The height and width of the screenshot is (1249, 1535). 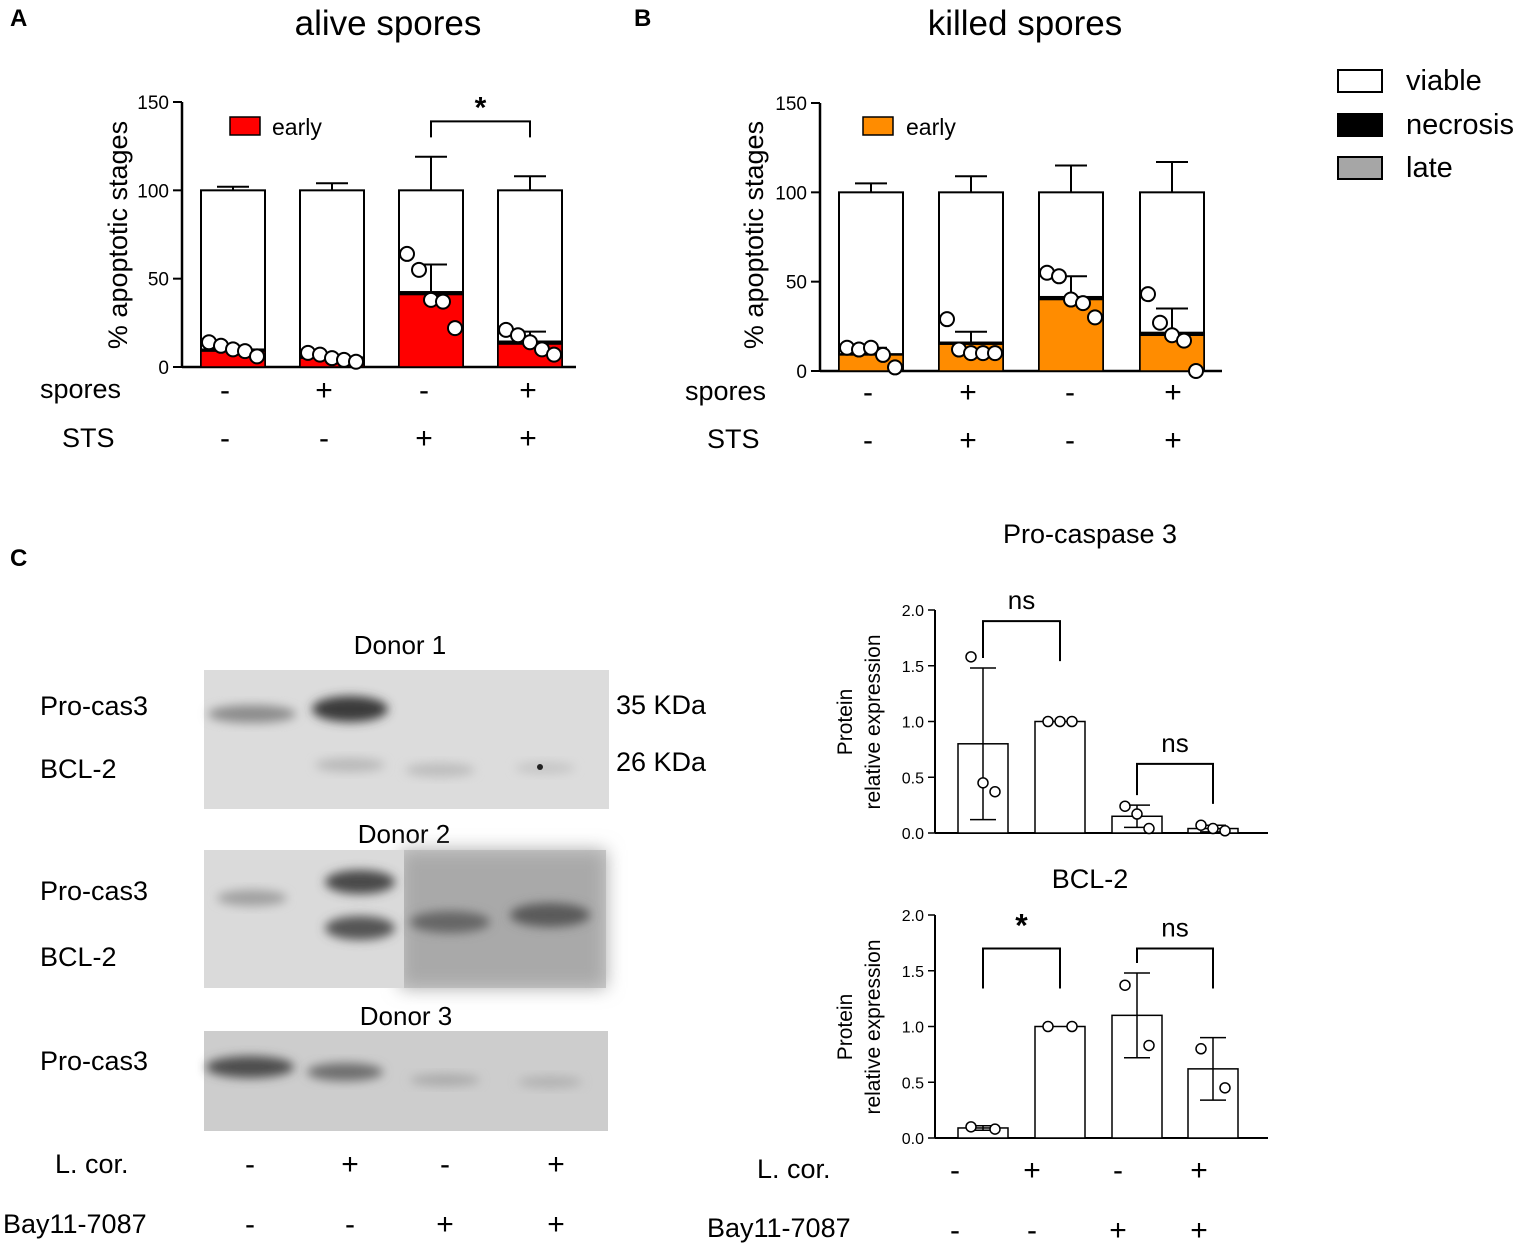 What do you see at coordinates (350, 1224) in the screenshot?
I see `blot-bay-sign-2: -` at bounding box center [350, 1224].